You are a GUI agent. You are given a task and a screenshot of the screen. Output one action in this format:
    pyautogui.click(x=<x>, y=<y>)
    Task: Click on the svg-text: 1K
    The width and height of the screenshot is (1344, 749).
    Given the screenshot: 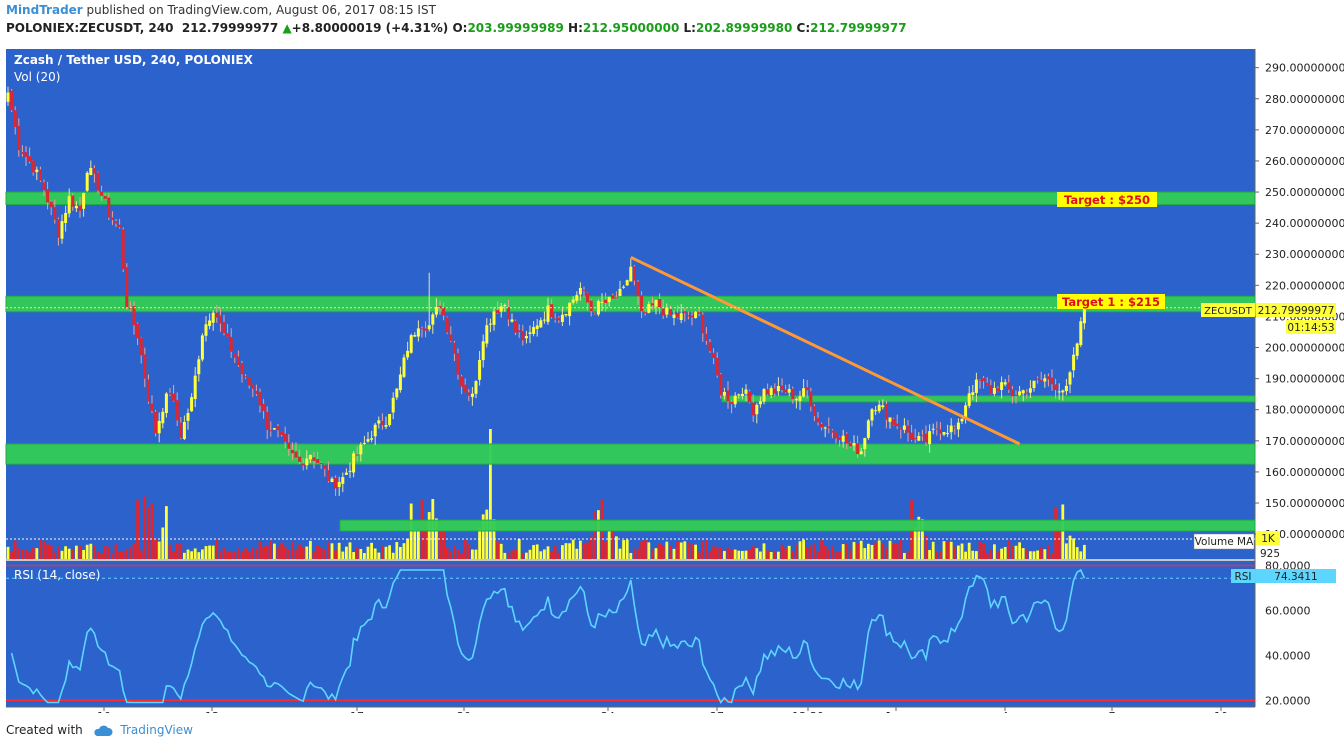 What is the action you would take?
    pyautogui.click(x=1268, y=539)
    